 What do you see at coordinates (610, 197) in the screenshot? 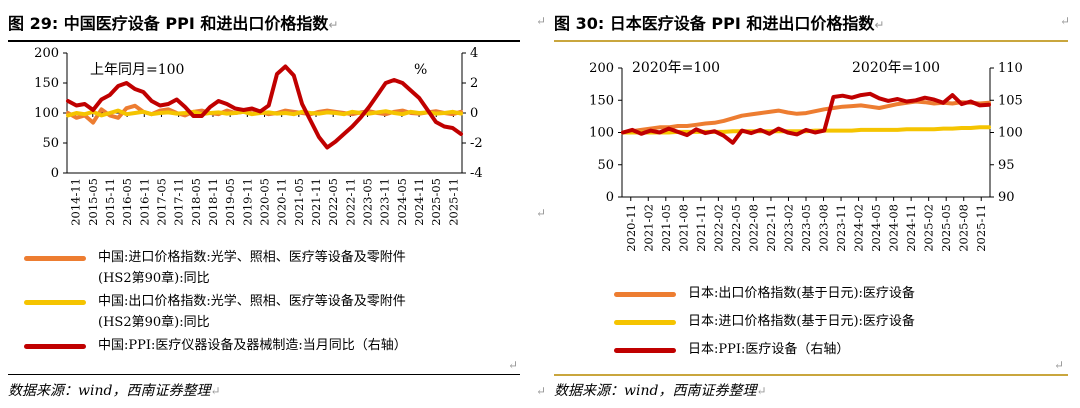
I see `right-chart-tick-label-left: 0` at bounding box center [610, 197].